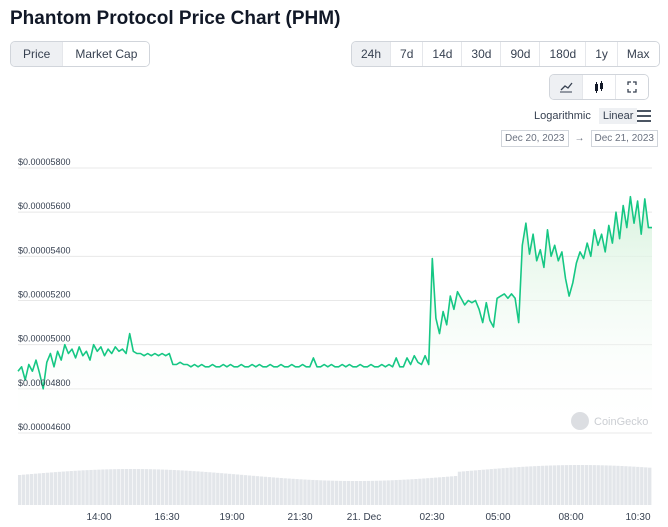 This screenshot has width=668, height=527. Describe the element at coordinates (609, 421) in the screenshot. I see `coingecko-watermark: CoinGecko` at that location.